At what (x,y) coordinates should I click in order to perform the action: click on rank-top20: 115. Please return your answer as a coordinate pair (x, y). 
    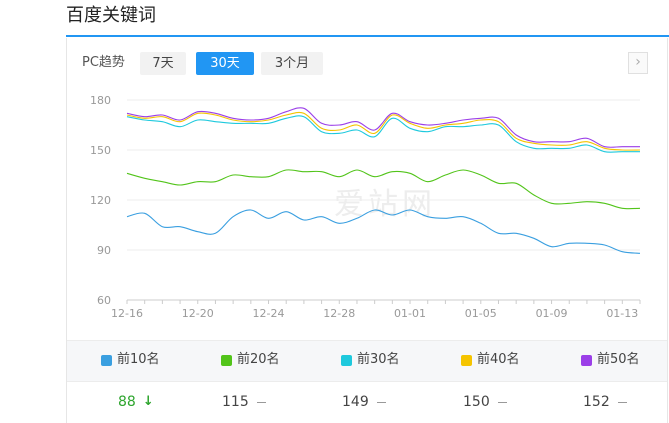
    Looking at the image, I should click on (244, 402).